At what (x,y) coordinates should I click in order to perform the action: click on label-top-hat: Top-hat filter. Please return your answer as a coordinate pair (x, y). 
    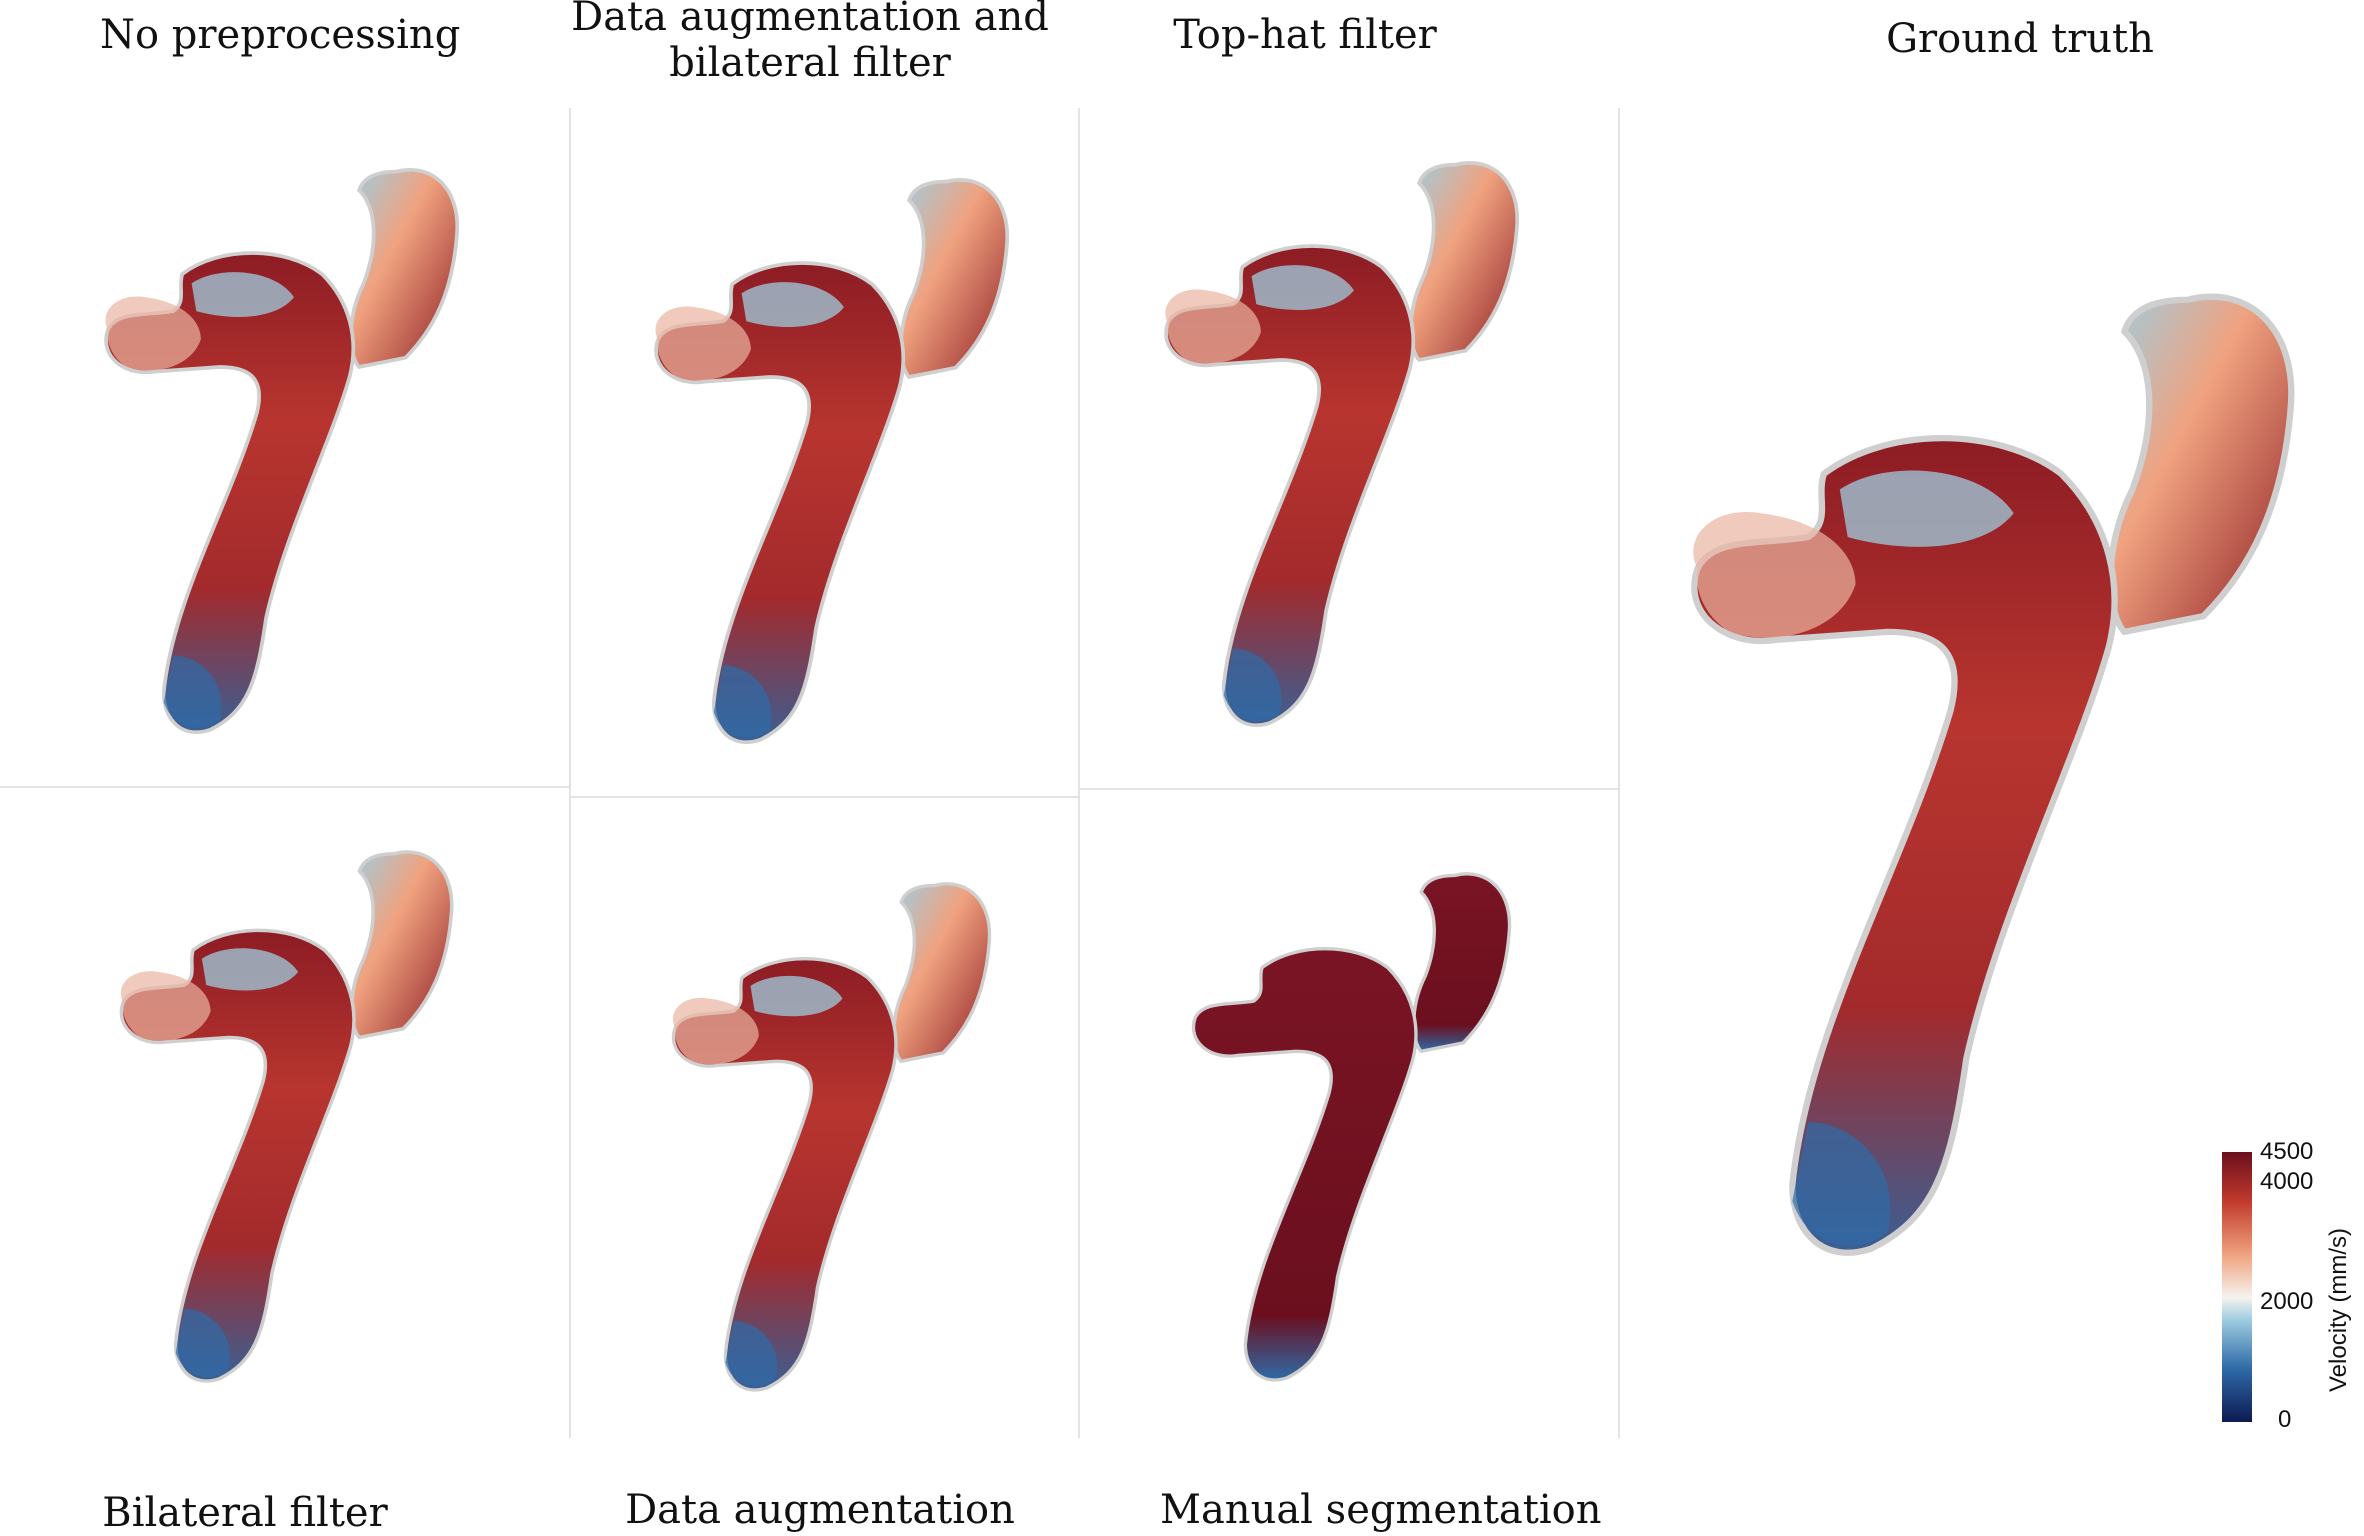
    Looking at the image, I should click on (1305, 35).